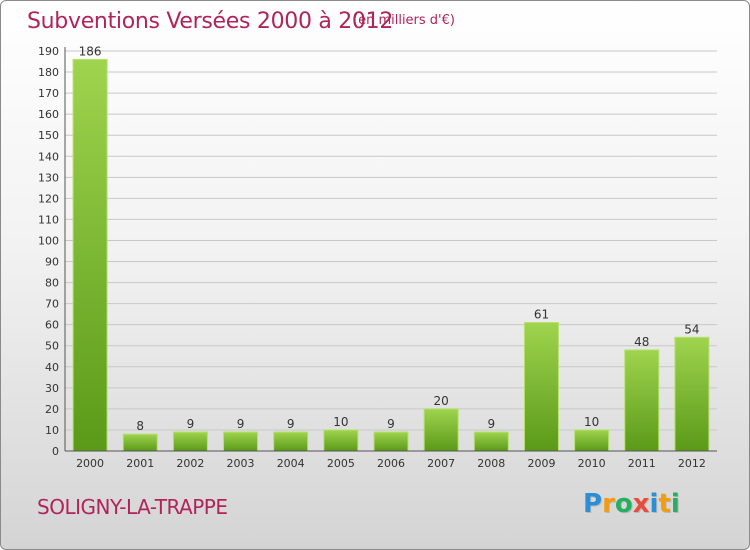  Describe the element at coordinates (48, 51) in the screenshot. I see `y-tick-label: 190` at that location.